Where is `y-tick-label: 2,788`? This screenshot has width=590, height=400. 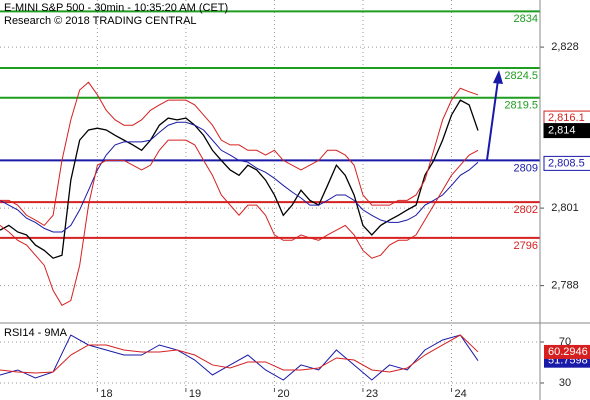 y-tick-label: 2,788 is located at coordinates (565, 286).